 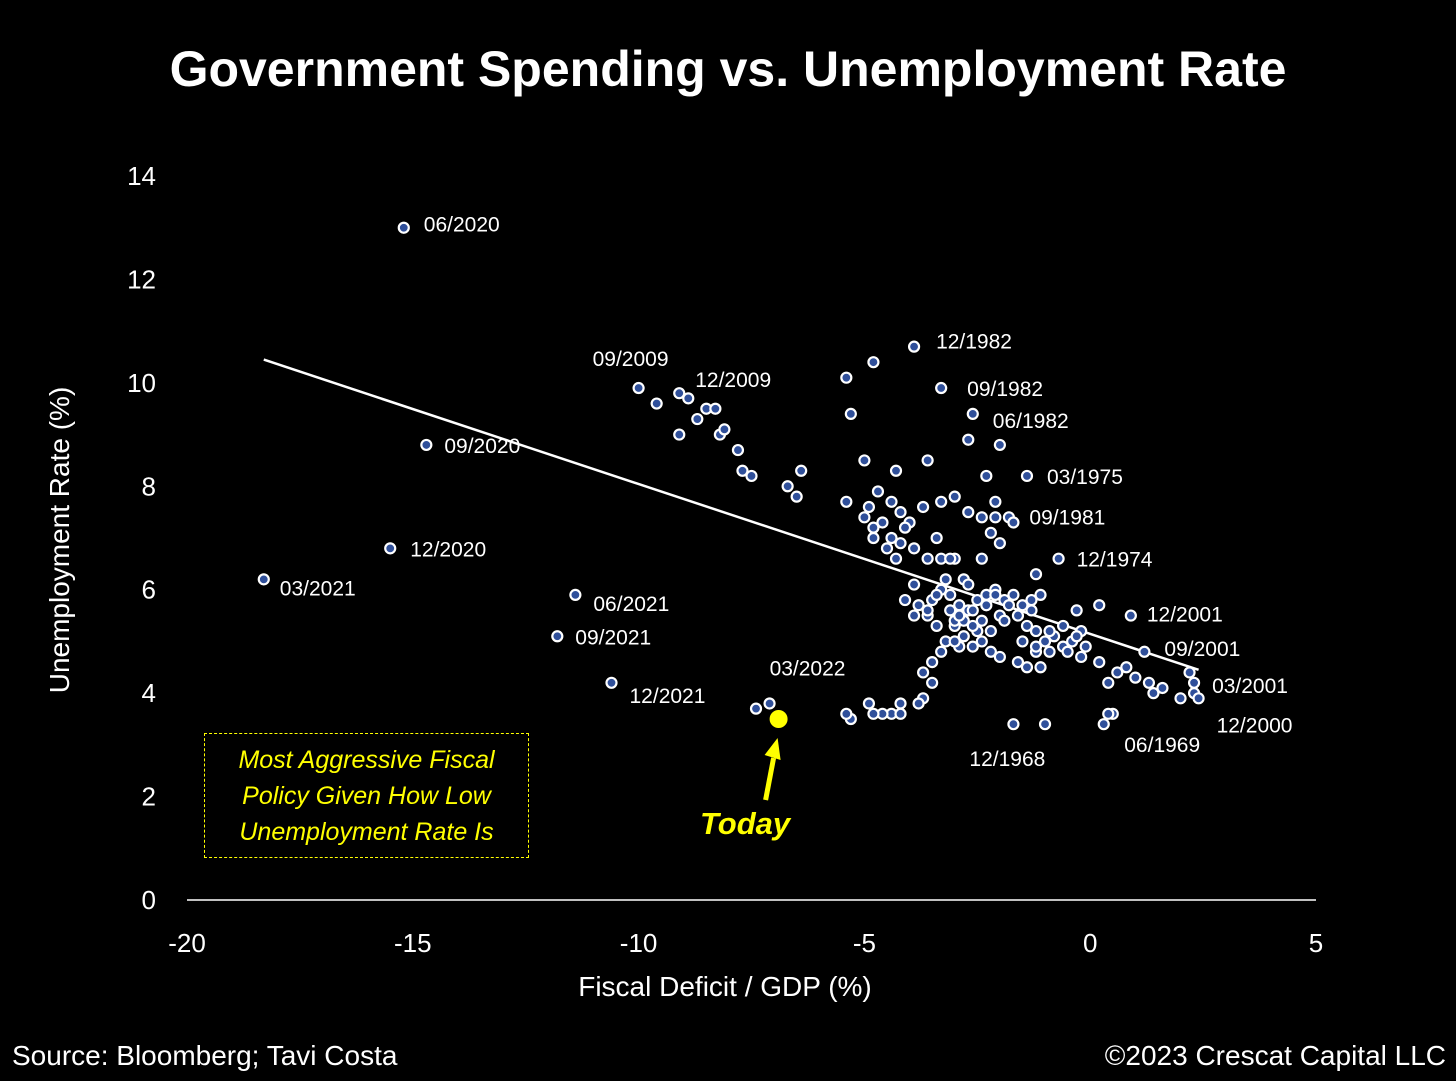 What do you see at coordinates (864, 943) in the screenshot?
I see `x-tick-label: -5` at bounding box center [864, 943].